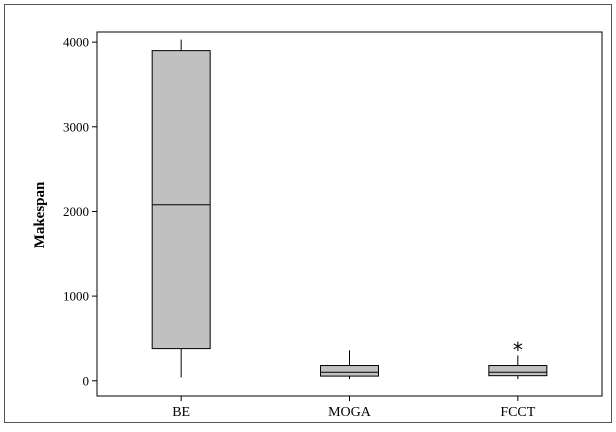 This screenshot has height=432, width=616. What do you see at coordinates (76, 296) in the screenshot?
I see `y-tick-label: 1000` at bounding box center [76, 296].